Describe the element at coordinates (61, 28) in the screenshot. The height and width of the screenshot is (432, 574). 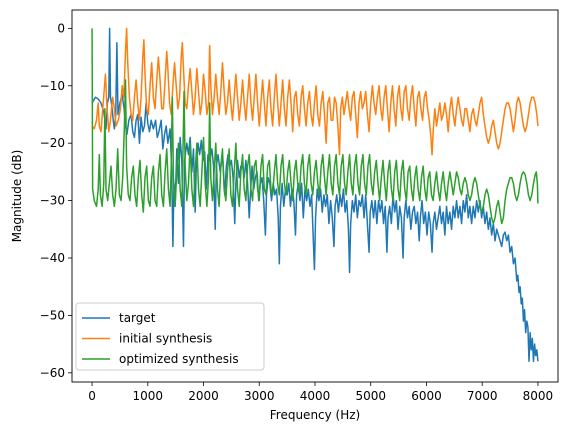
I see `y-tick-label: 0` at that location.